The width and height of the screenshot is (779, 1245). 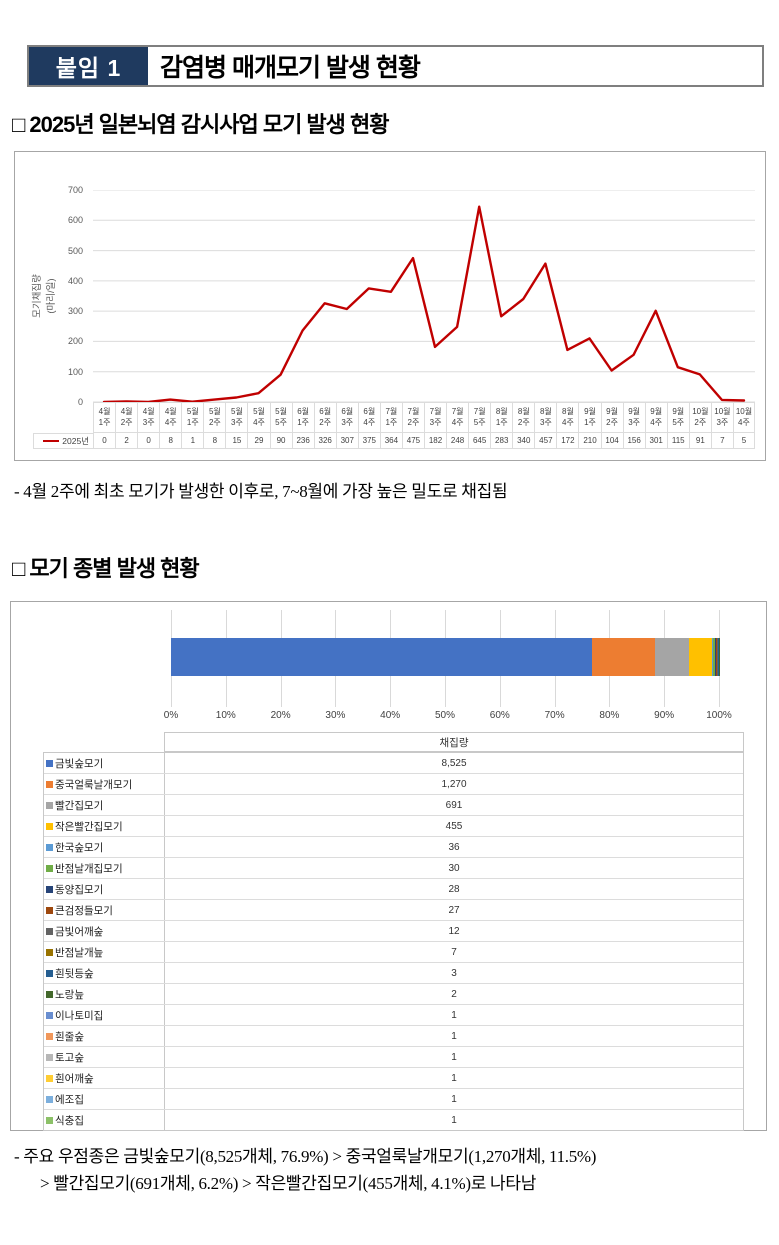 I want to click on week-value-cell: 2, so click(x=126, y=441).